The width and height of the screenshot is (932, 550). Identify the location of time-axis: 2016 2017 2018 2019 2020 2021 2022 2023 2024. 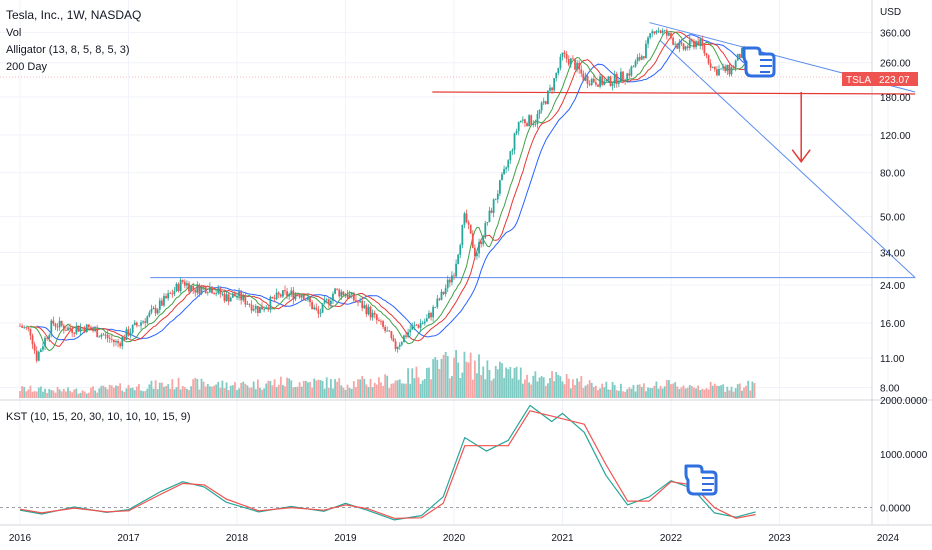
(454, 538).